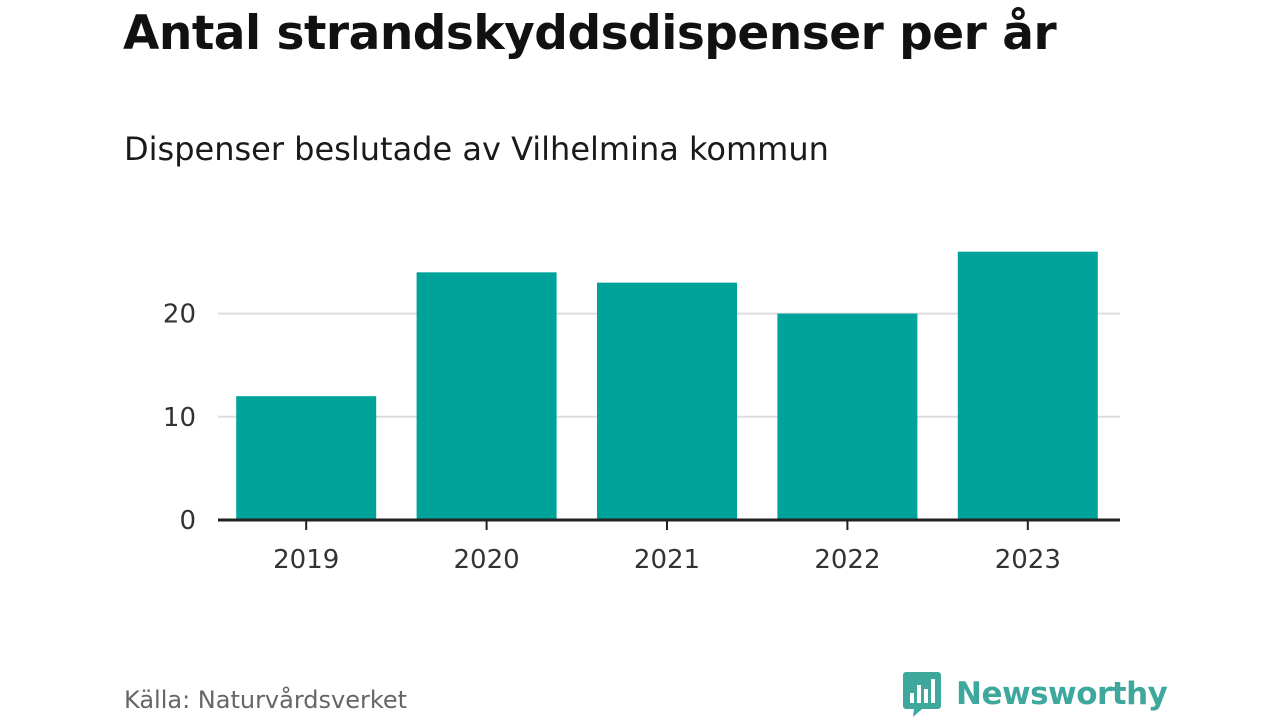  I want to click on x-axis-labels: 2019 2020 2021 2022 2023, so click(667, 560).